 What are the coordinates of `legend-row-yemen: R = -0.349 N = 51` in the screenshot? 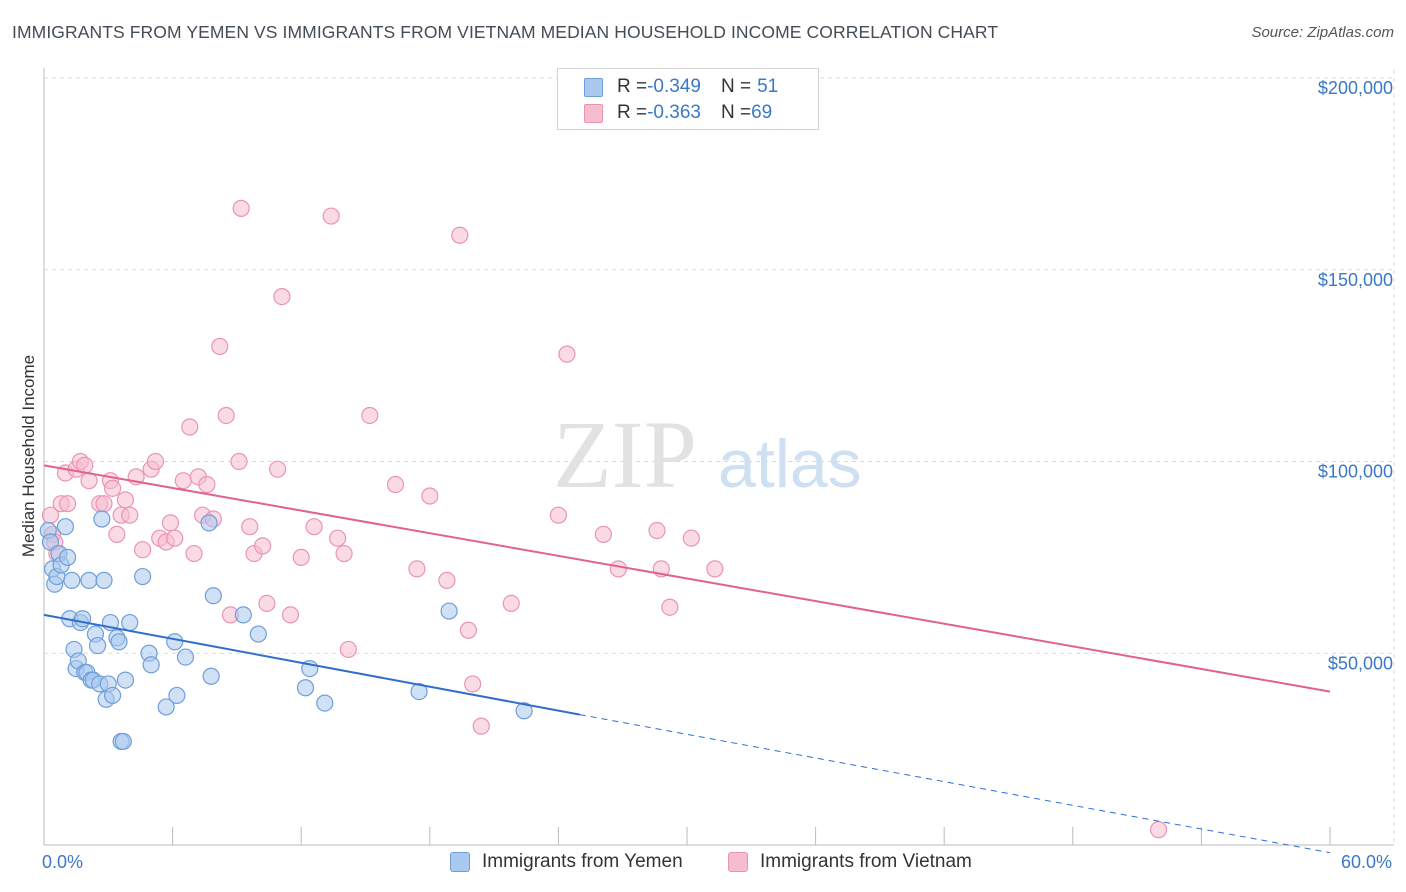 It's located at (681, 87).